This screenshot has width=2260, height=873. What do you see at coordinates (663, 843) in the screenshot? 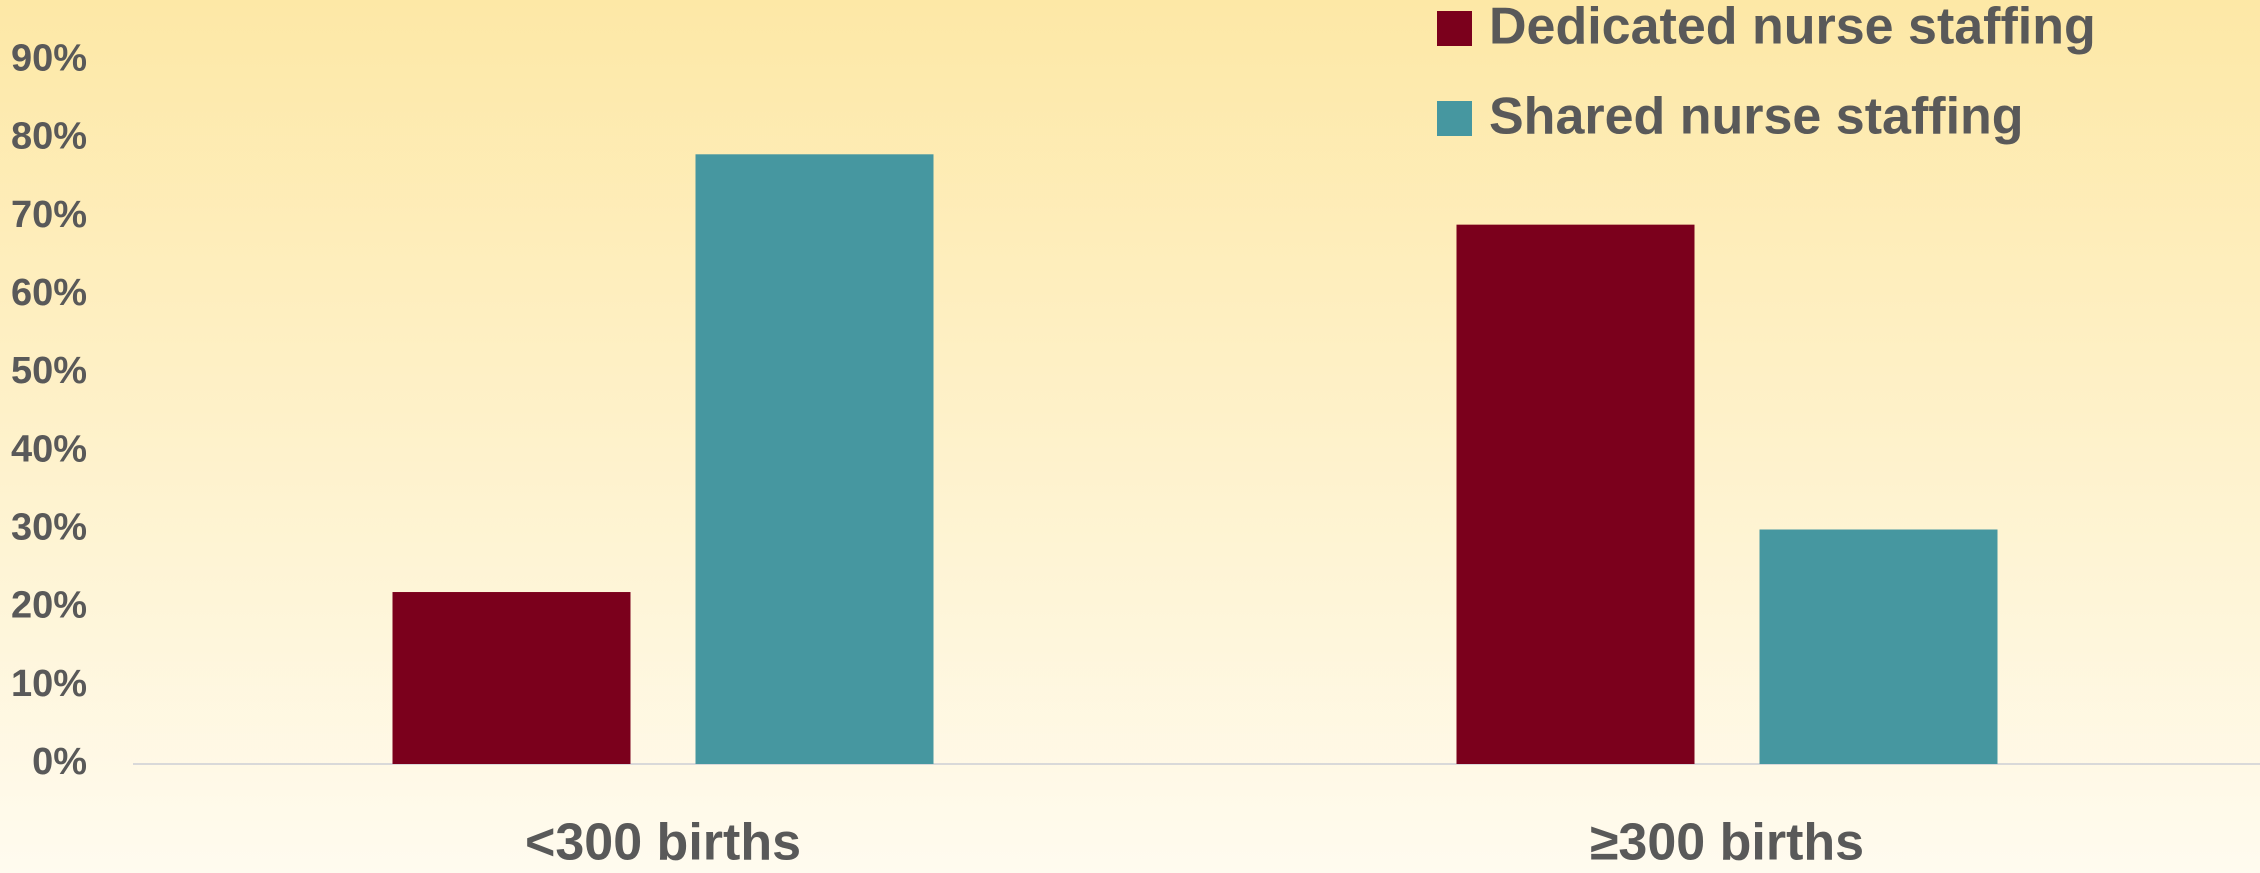
I see `x-tick-label: <300 births` at bounding box center [663, 843].